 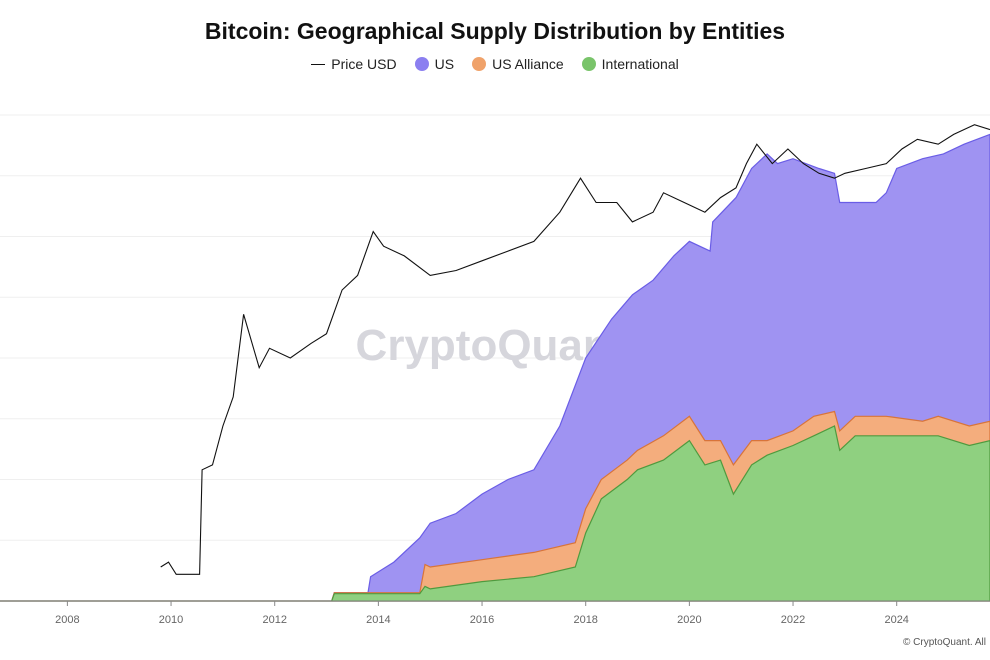 I want to click on legend-item-us-alliance: US Alliance, so click(x=518, y=64).